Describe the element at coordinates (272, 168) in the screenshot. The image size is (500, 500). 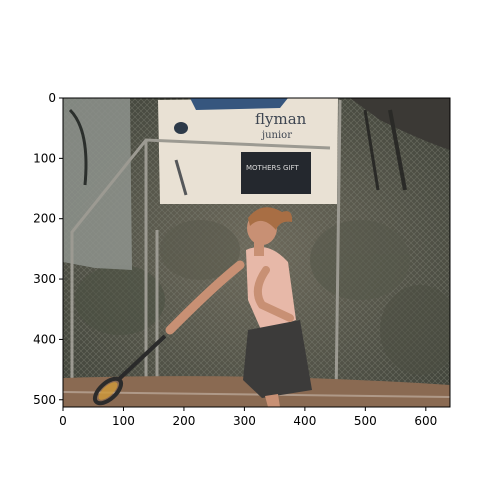
I see `banner-sign-text: MOTHERS GIFT` at that location.